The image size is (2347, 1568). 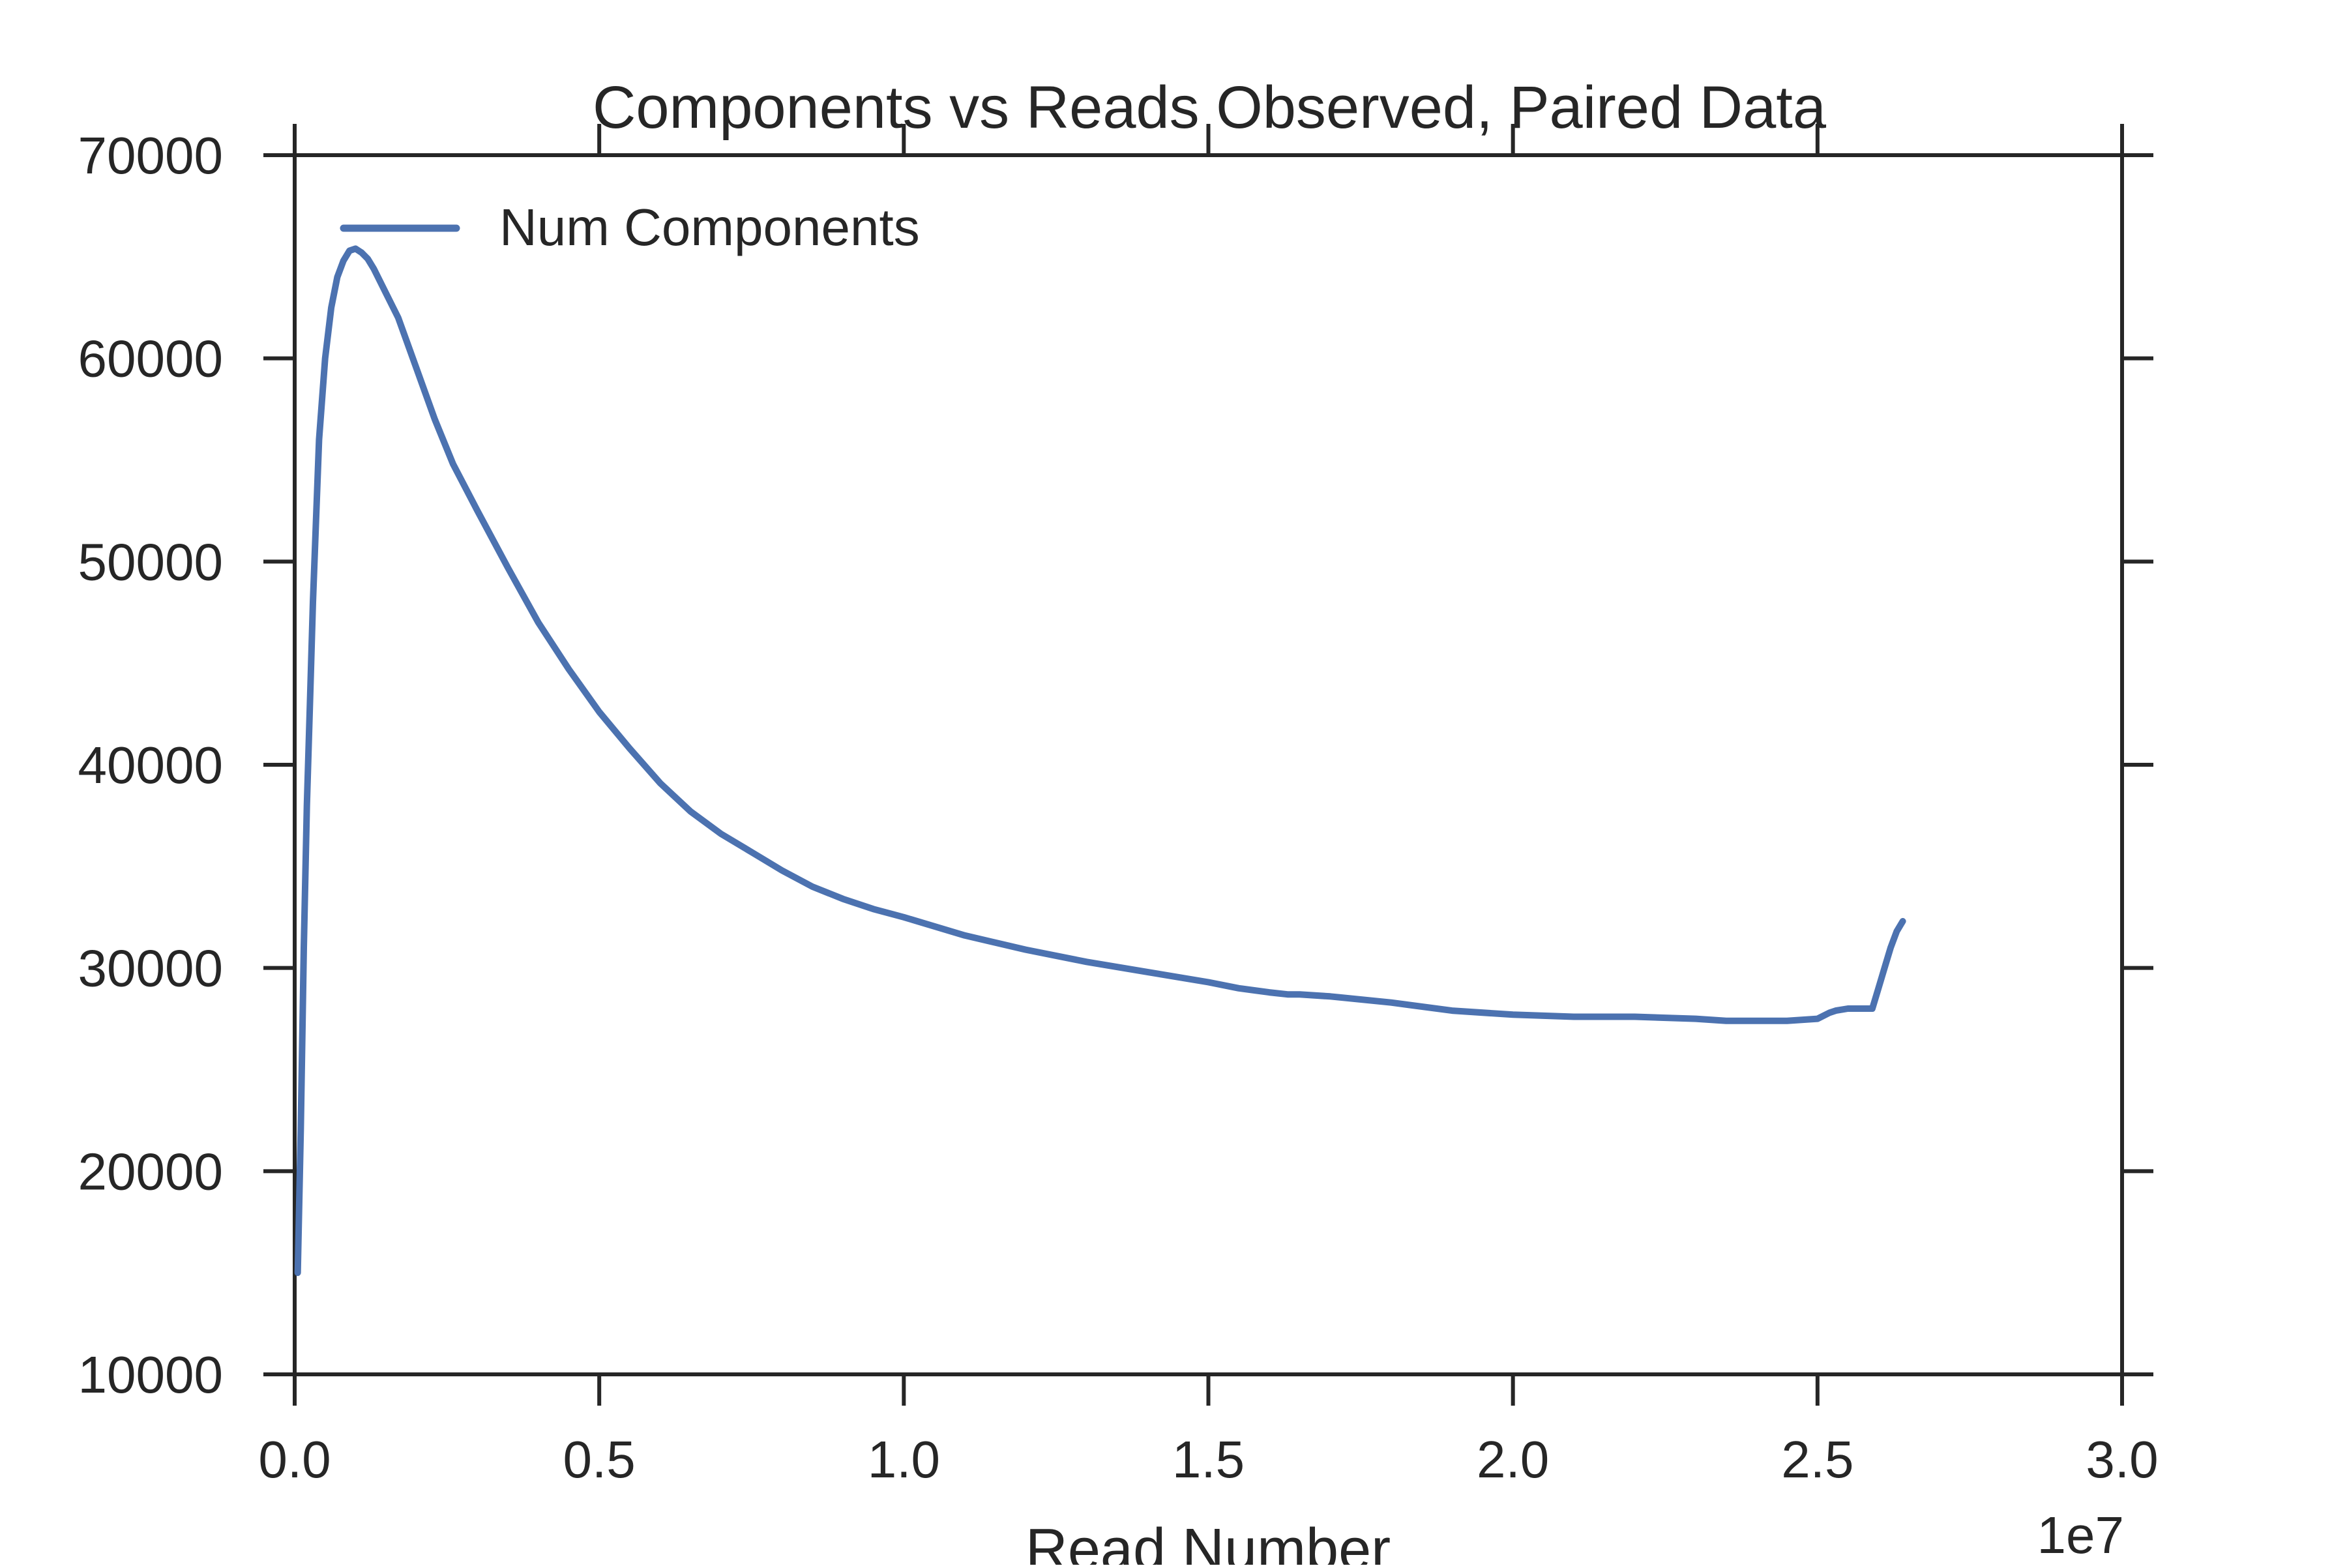 What do you see at coordinates (150, 765) in the screenshot?
I see `y-tick-label: 40000` at bounding box center [150, 765].